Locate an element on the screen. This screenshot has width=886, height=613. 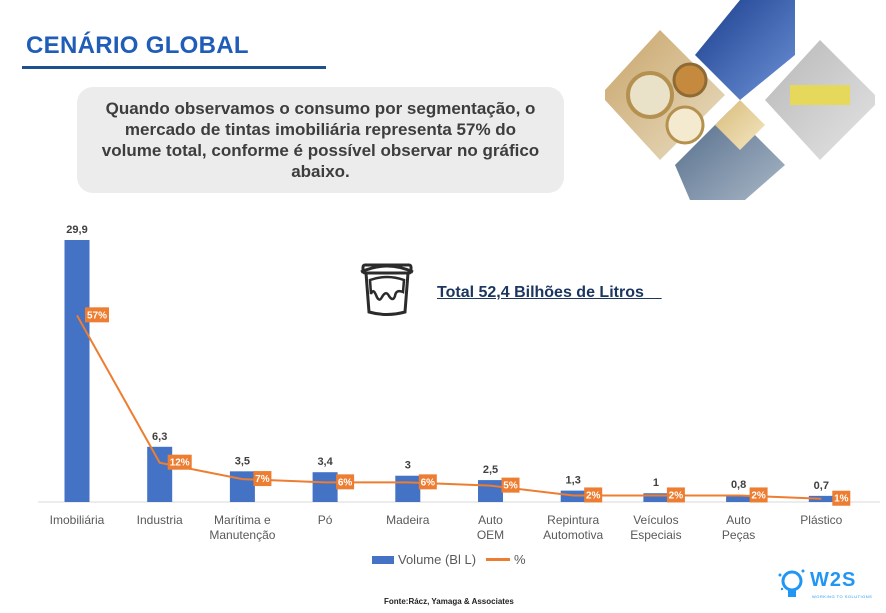
bar-value-label: 3 is located at coordinates (408, 466).